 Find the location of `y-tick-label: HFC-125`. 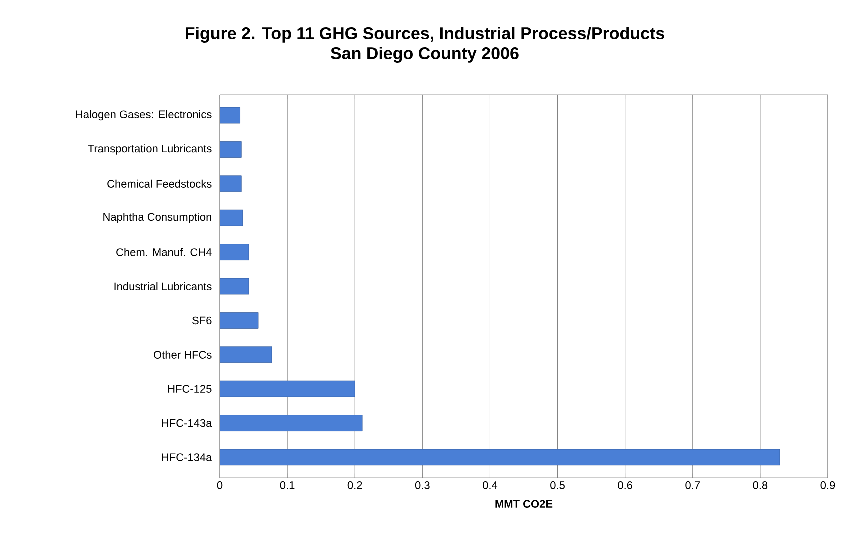

y-tick-label: HFC-125 is located at coordinates (190, 389).